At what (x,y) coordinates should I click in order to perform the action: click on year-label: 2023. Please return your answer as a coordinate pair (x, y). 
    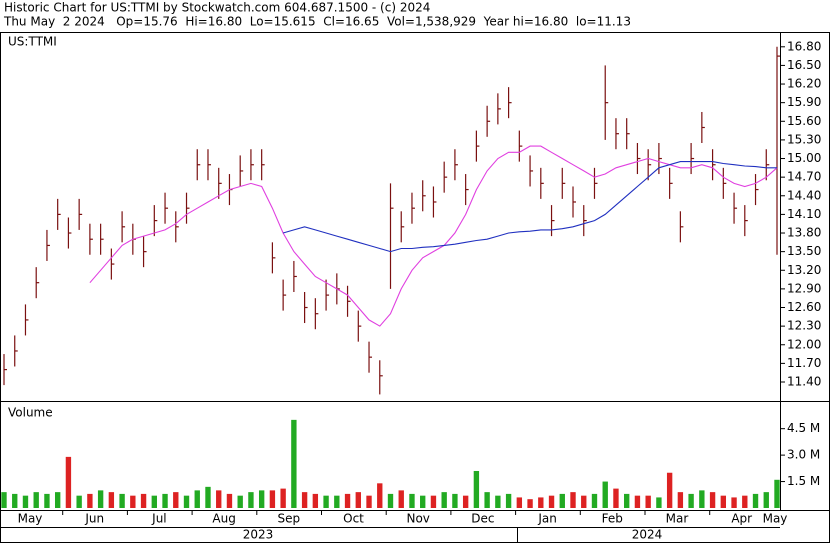
    Looking at the image, I should click on (258, 535).